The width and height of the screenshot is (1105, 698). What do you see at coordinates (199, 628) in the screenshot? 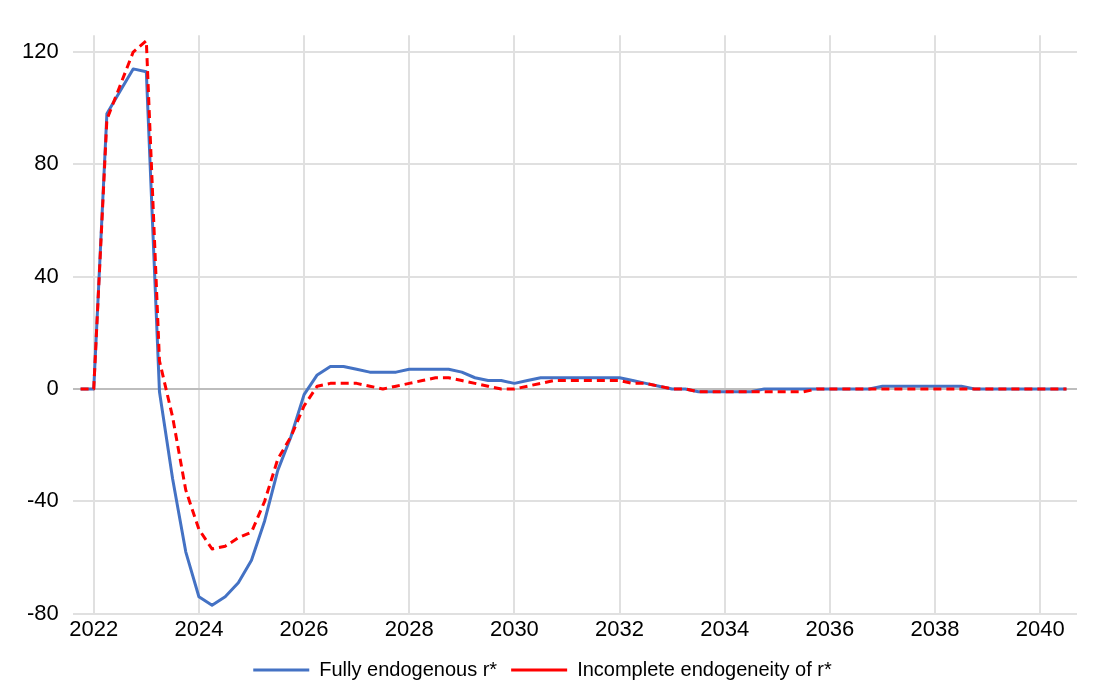
I see `x-tick-label: 2024` at bounding box center [199, 628].